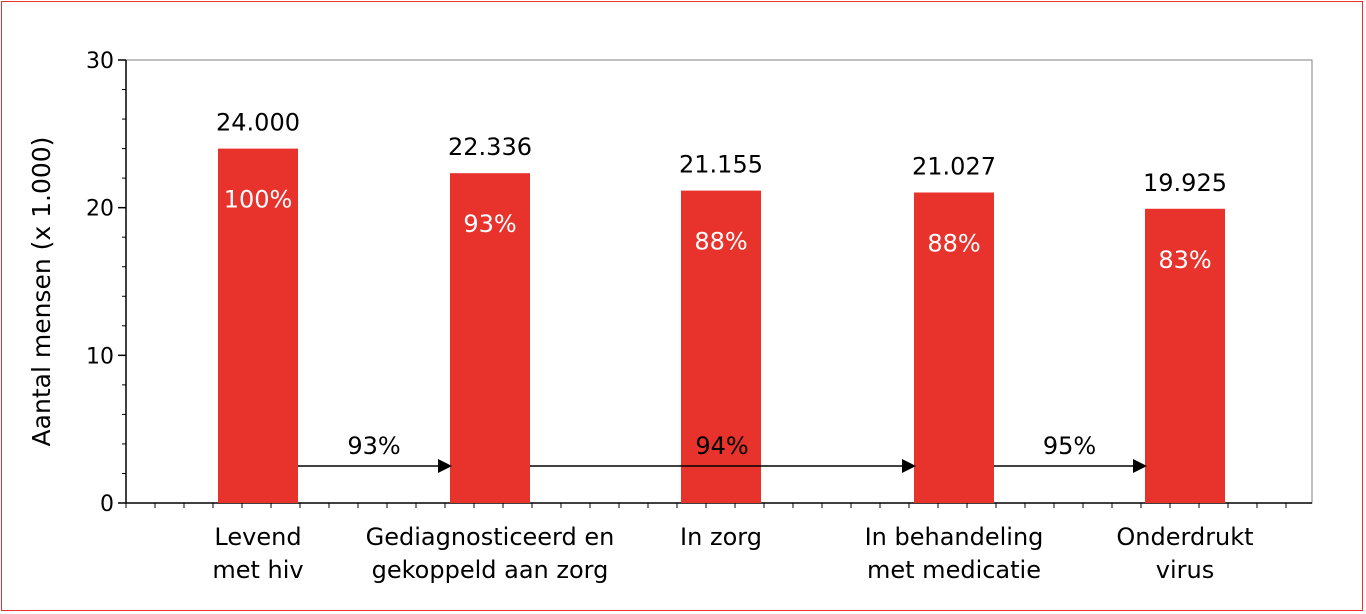 This screenshot has width=1366, height=614. I want to click on bar-percent-label: 93%, so click(489, 224).